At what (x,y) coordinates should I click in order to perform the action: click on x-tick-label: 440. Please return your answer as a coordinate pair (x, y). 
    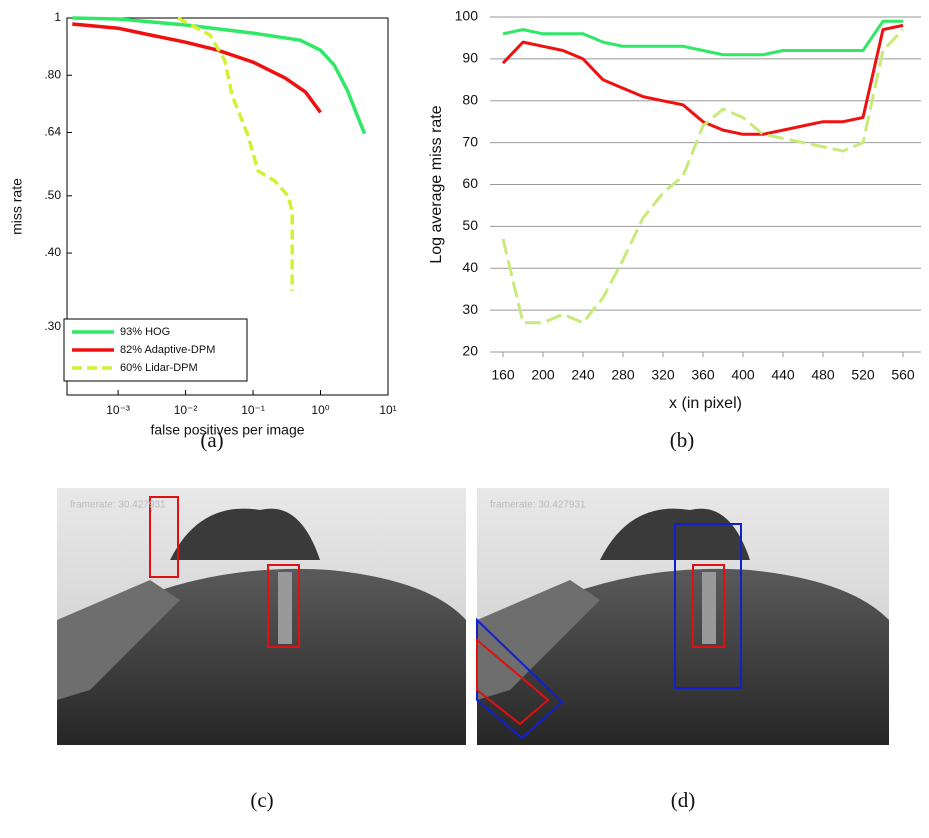
    Looking at the image, I should click on (783, 375).